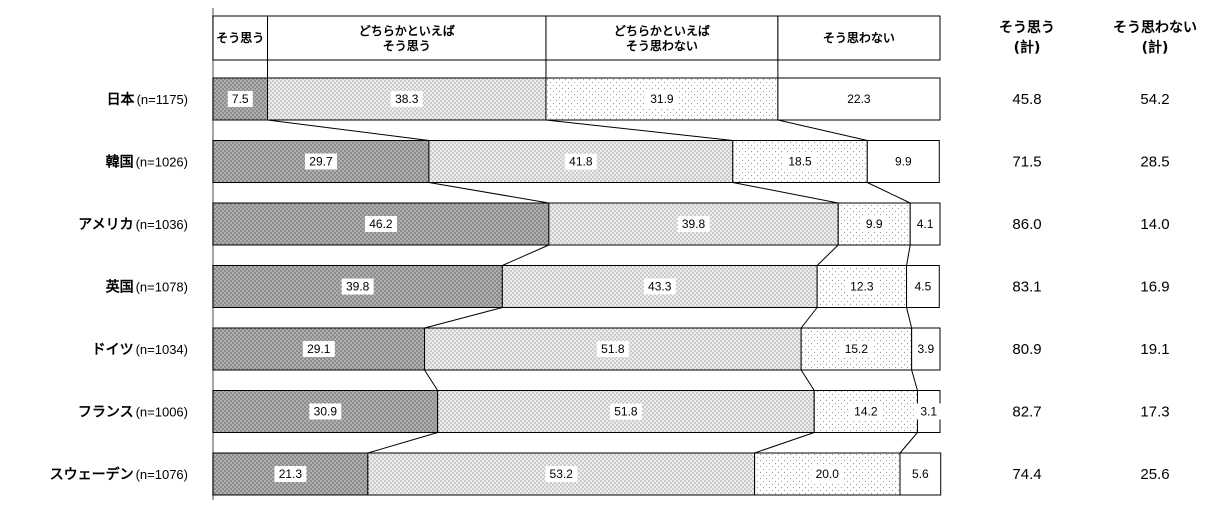 The image size is (1232, 512). I want to click on data-label-6-2: 20.0, so click(828, 474).